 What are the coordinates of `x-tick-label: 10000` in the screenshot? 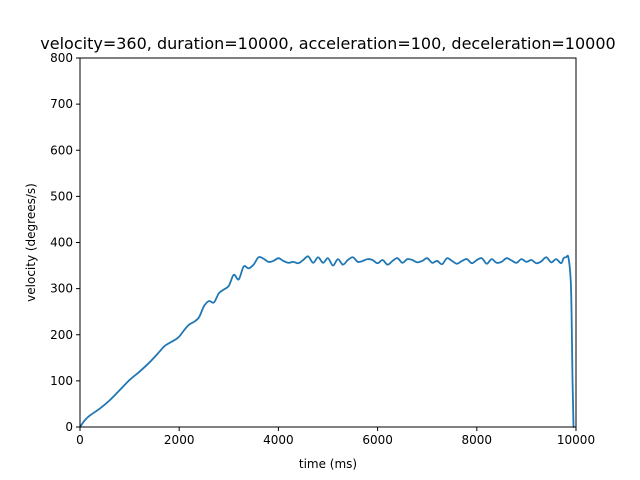 It's located at (576, 440).